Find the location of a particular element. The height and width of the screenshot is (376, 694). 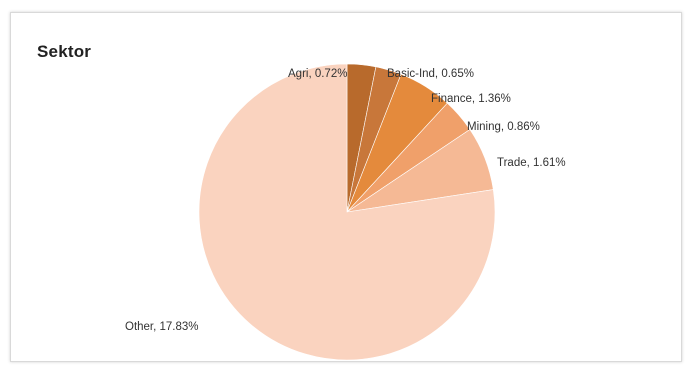

slice-label-finance: Finance, 1.36% is located at coordinates (471, 99).